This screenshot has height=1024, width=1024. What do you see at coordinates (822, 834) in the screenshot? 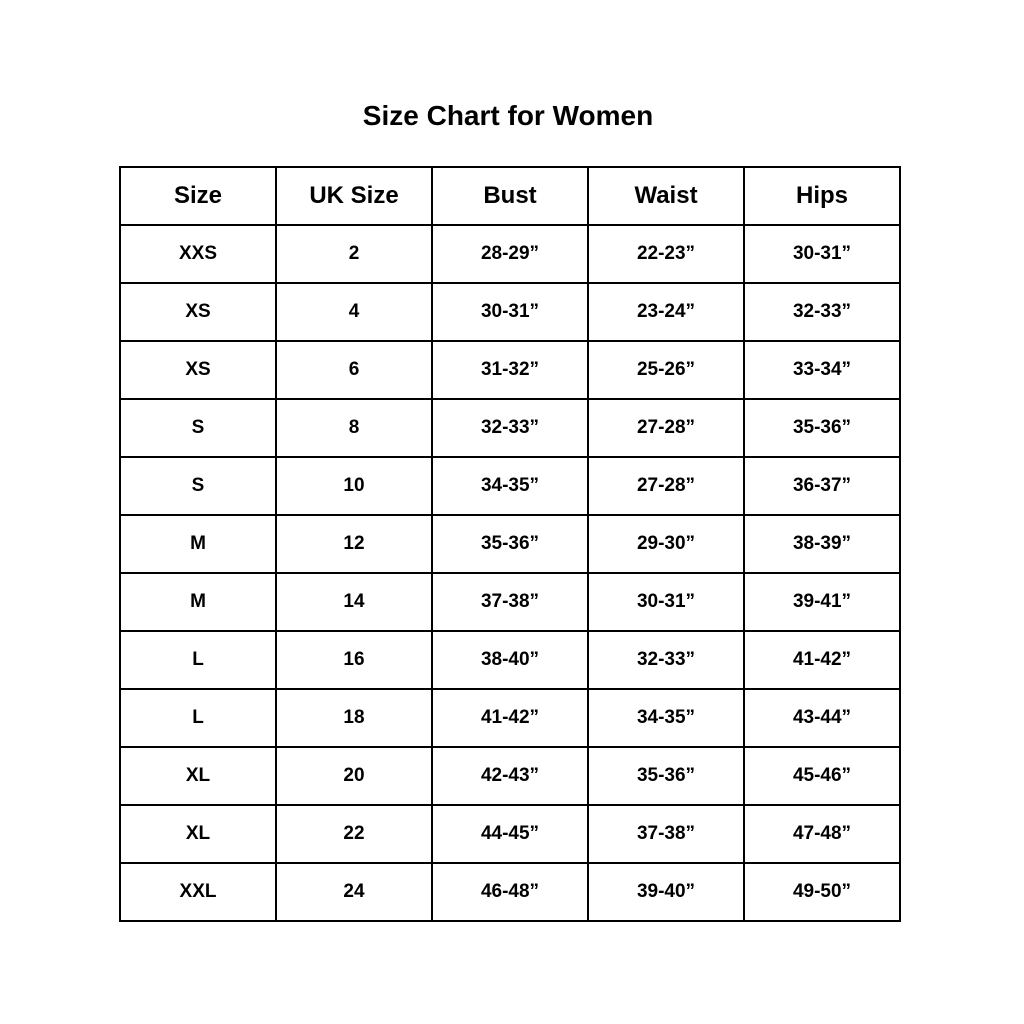
I see `cell-hips: 47-48”` at bounding box center [822, 834].